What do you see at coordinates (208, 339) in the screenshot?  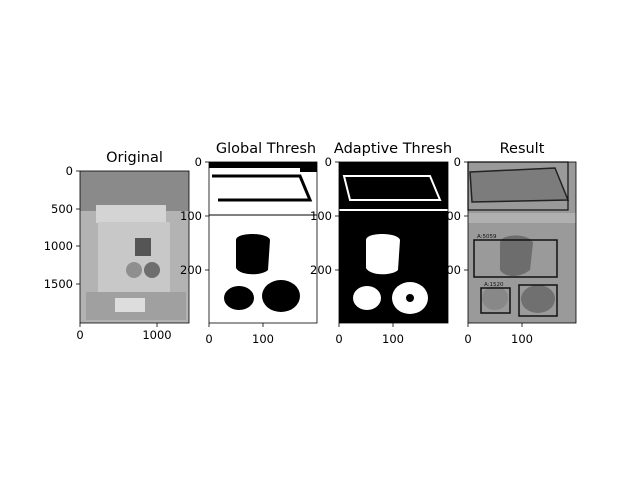 I see `global-xtick-0: 0` at bounding box center [208, 339].